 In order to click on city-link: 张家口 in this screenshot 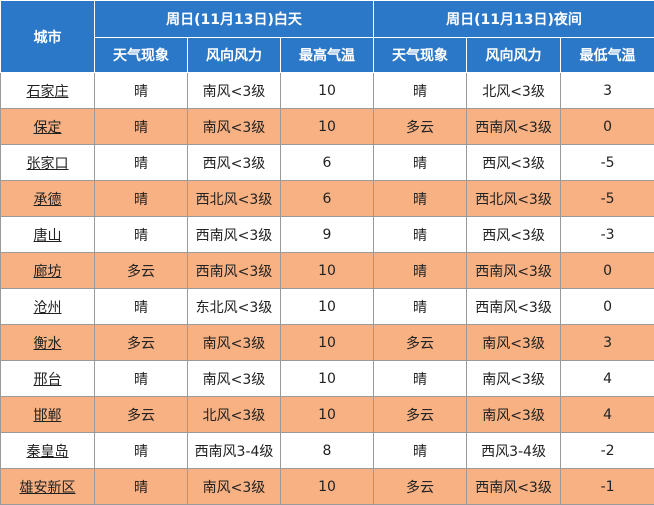, I will do `click(48, 164)`.